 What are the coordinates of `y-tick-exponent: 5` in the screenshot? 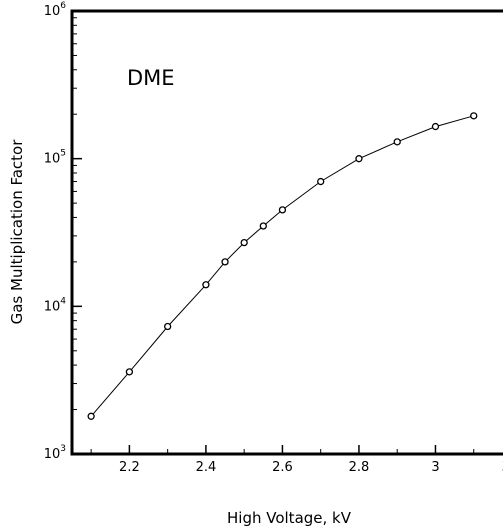 It's located at (63, 154).